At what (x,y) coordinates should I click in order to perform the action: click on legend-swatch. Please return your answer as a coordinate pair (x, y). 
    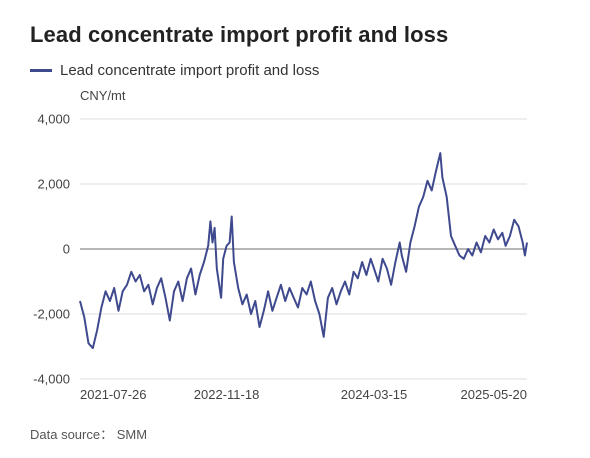
    Looking at the image, I should click on (41, 70).